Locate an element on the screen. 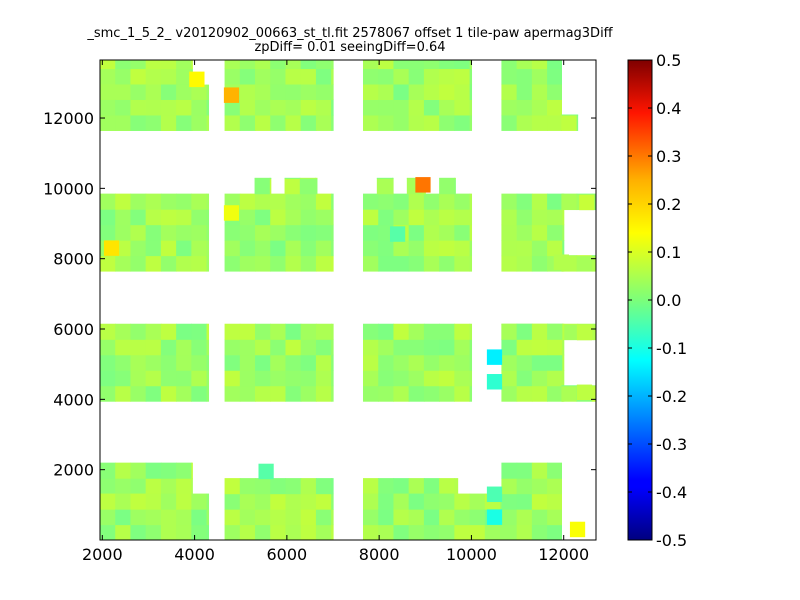 The image size is (800, 600). colorbar-tick-label: -0.1 is located at coordinates (671, 348).